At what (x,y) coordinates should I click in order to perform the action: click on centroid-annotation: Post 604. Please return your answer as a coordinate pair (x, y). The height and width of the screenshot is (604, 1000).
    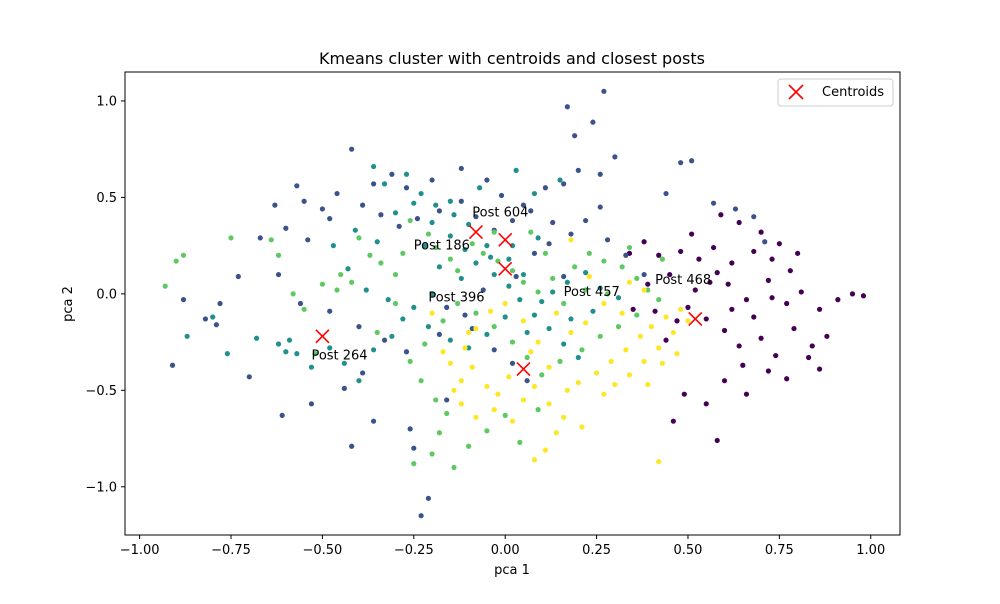
    Looking at the image, I should click on (500, 213).